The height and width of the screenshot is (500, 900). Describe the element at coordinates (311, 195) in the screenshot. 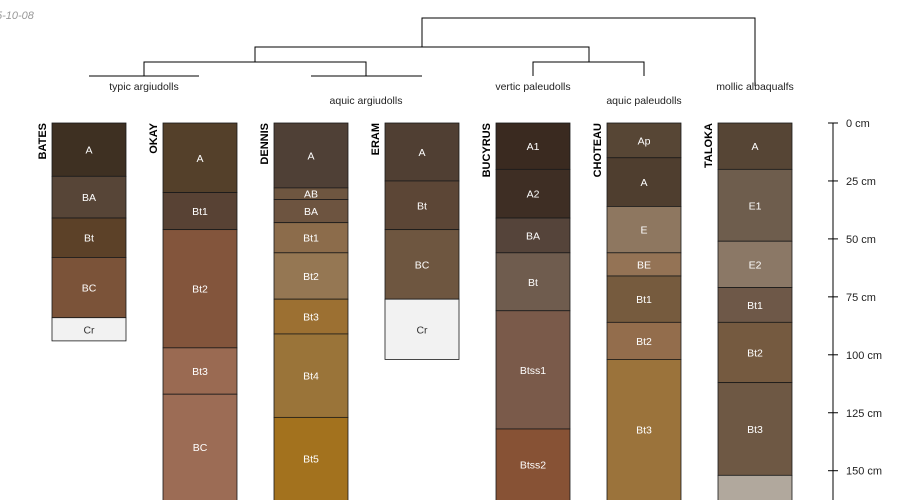

I see `horizon-label: AB` at that location.